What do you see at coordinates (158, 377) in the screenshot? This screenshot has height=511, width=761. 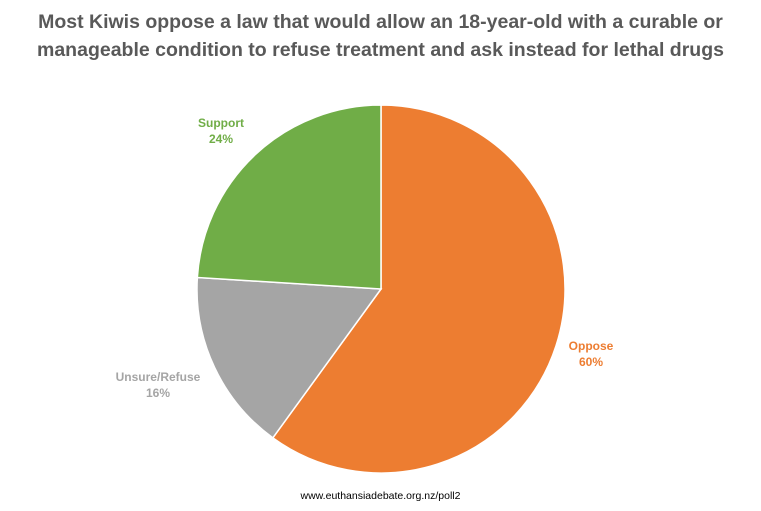 I see `slice-label-unsure-name: Unsure/Refuse` at bounding box center [158, 377].